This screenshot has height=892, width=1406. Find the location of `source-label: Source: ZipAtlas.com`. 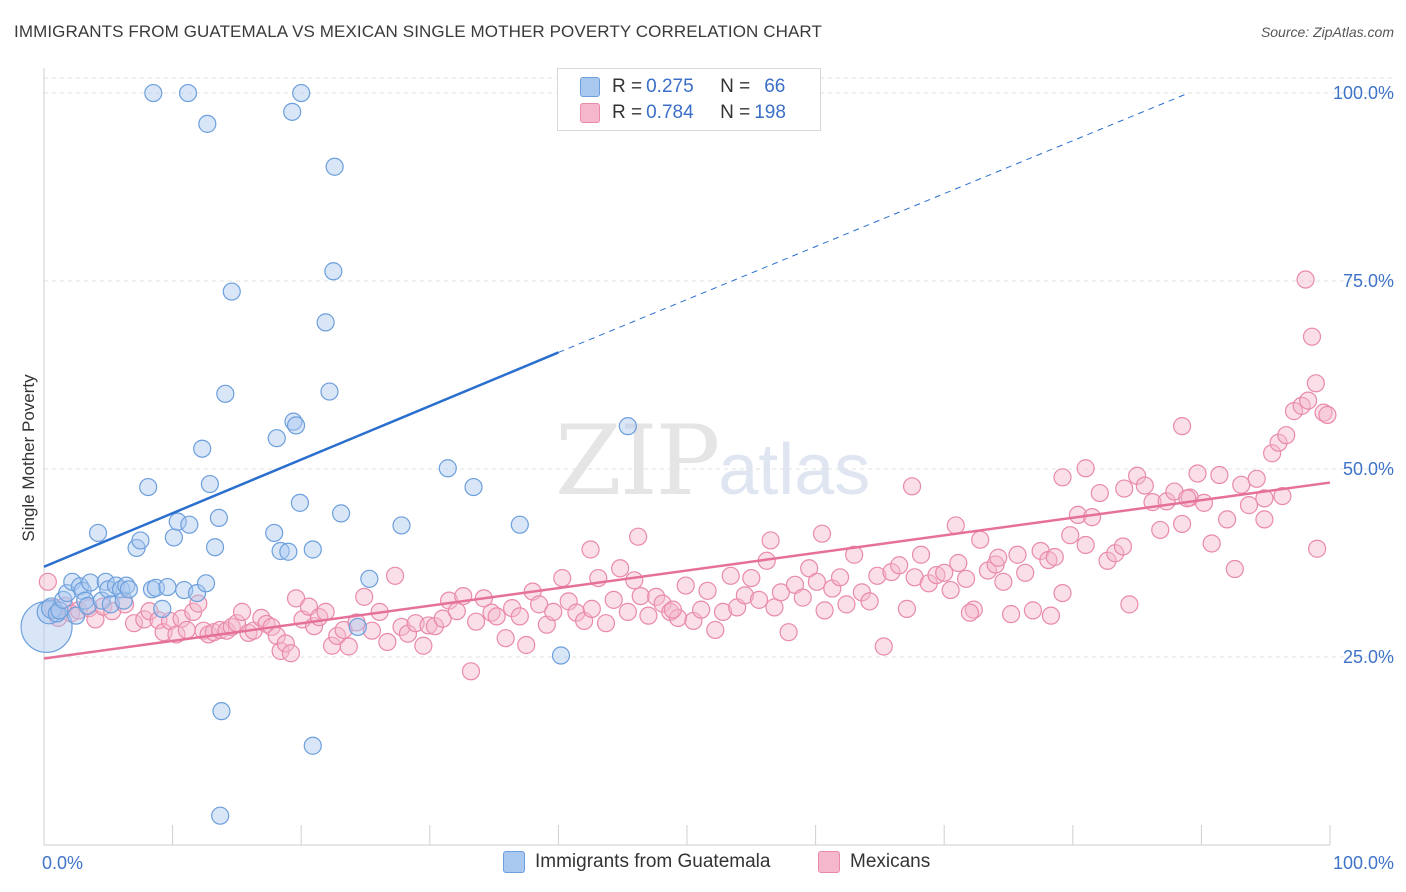

source-label: Source: ZipAtlas.com is located at coordinates (1327, 32).